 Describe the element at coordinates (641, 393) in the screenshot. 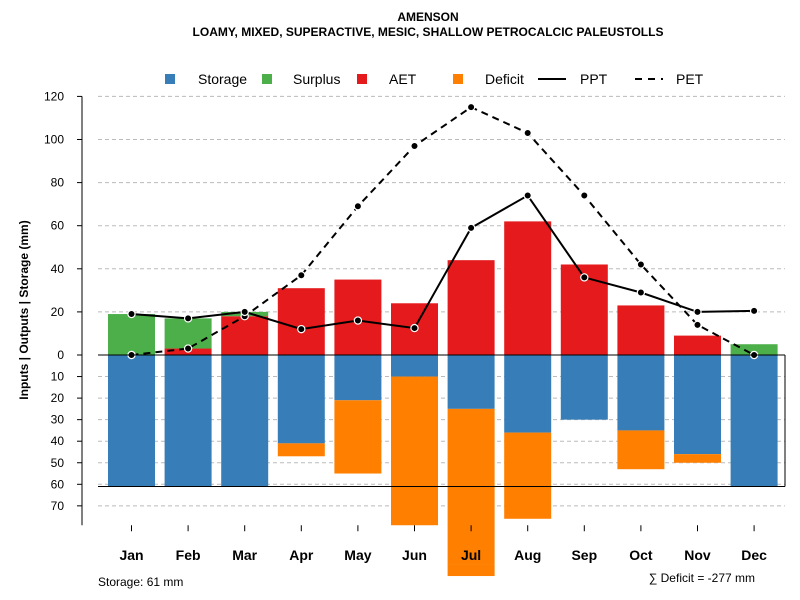

I see `storage-bar-oct` at that location.